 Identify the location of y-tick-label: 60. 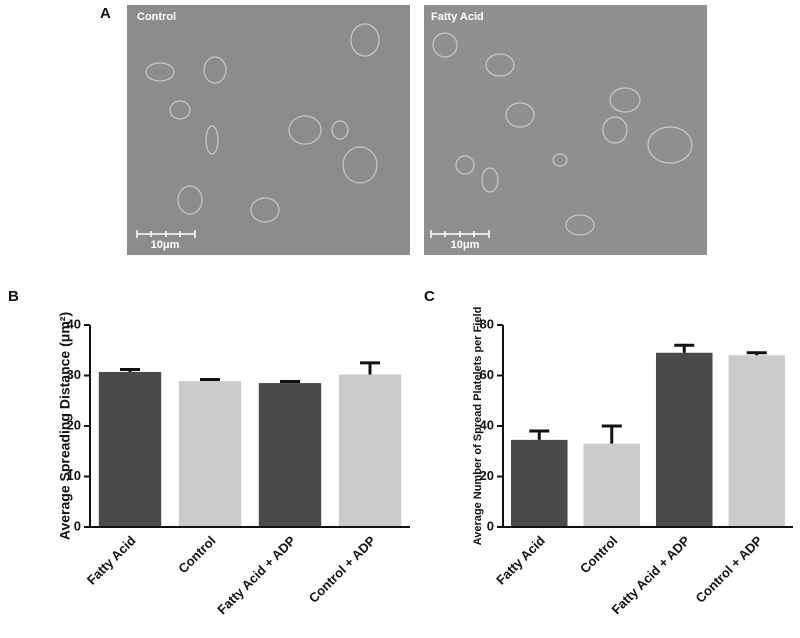
(487, 374).